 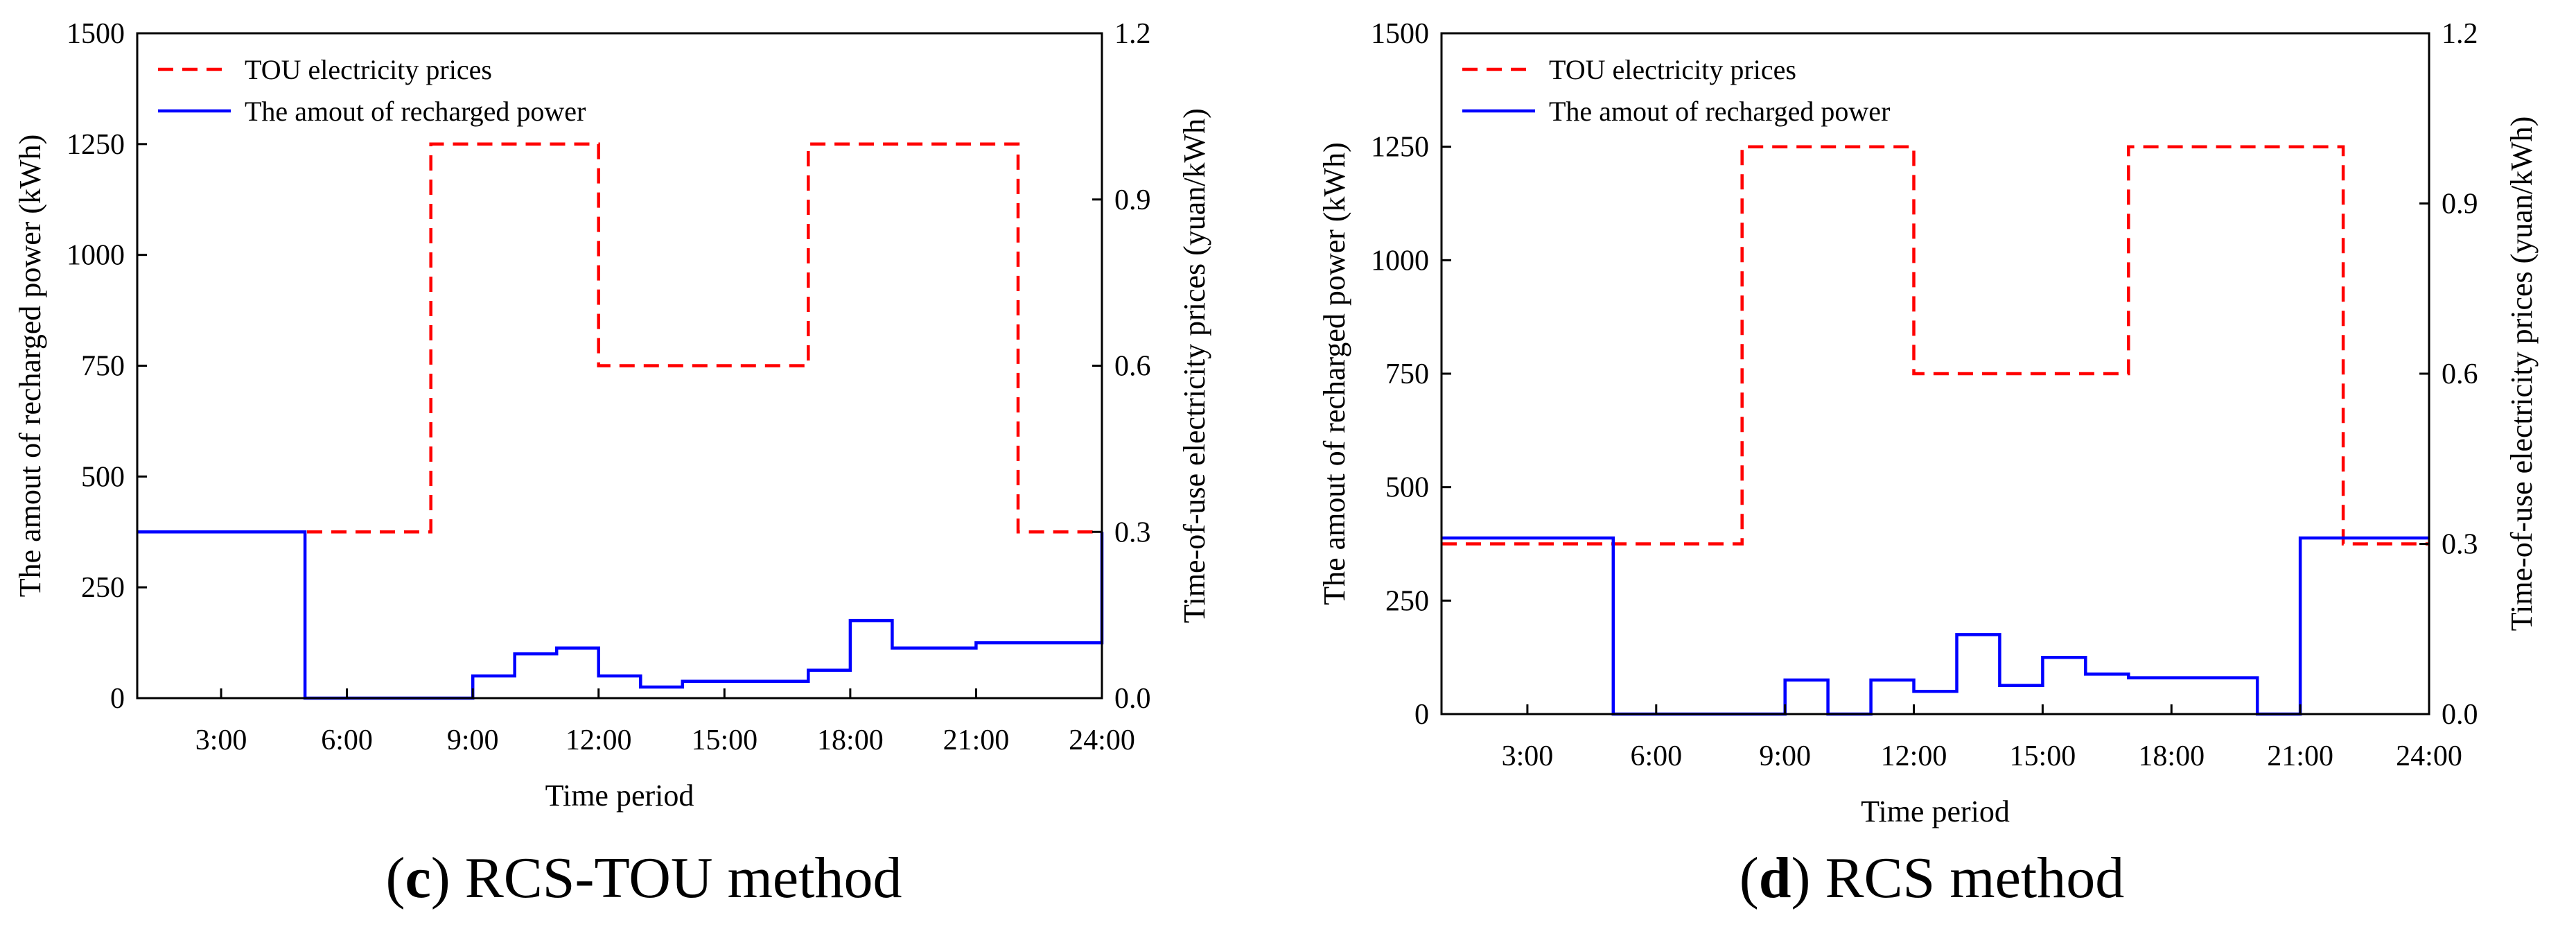 I want to click on caption-letter: c, so click(x=418, y=878).